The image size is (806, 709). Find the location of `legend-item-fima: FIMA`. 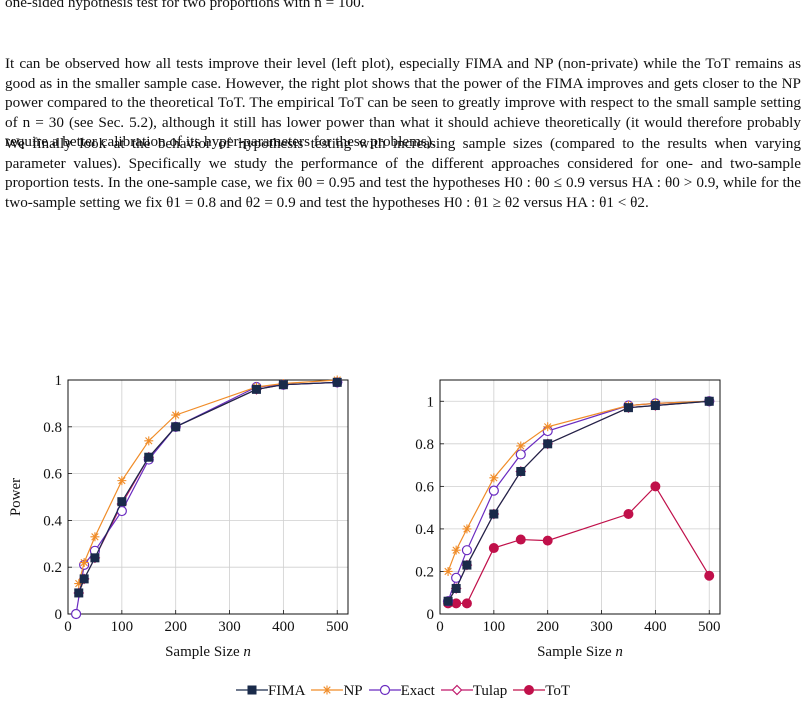

legend-item-fima: FIMA is located at coordinates (270, 691).